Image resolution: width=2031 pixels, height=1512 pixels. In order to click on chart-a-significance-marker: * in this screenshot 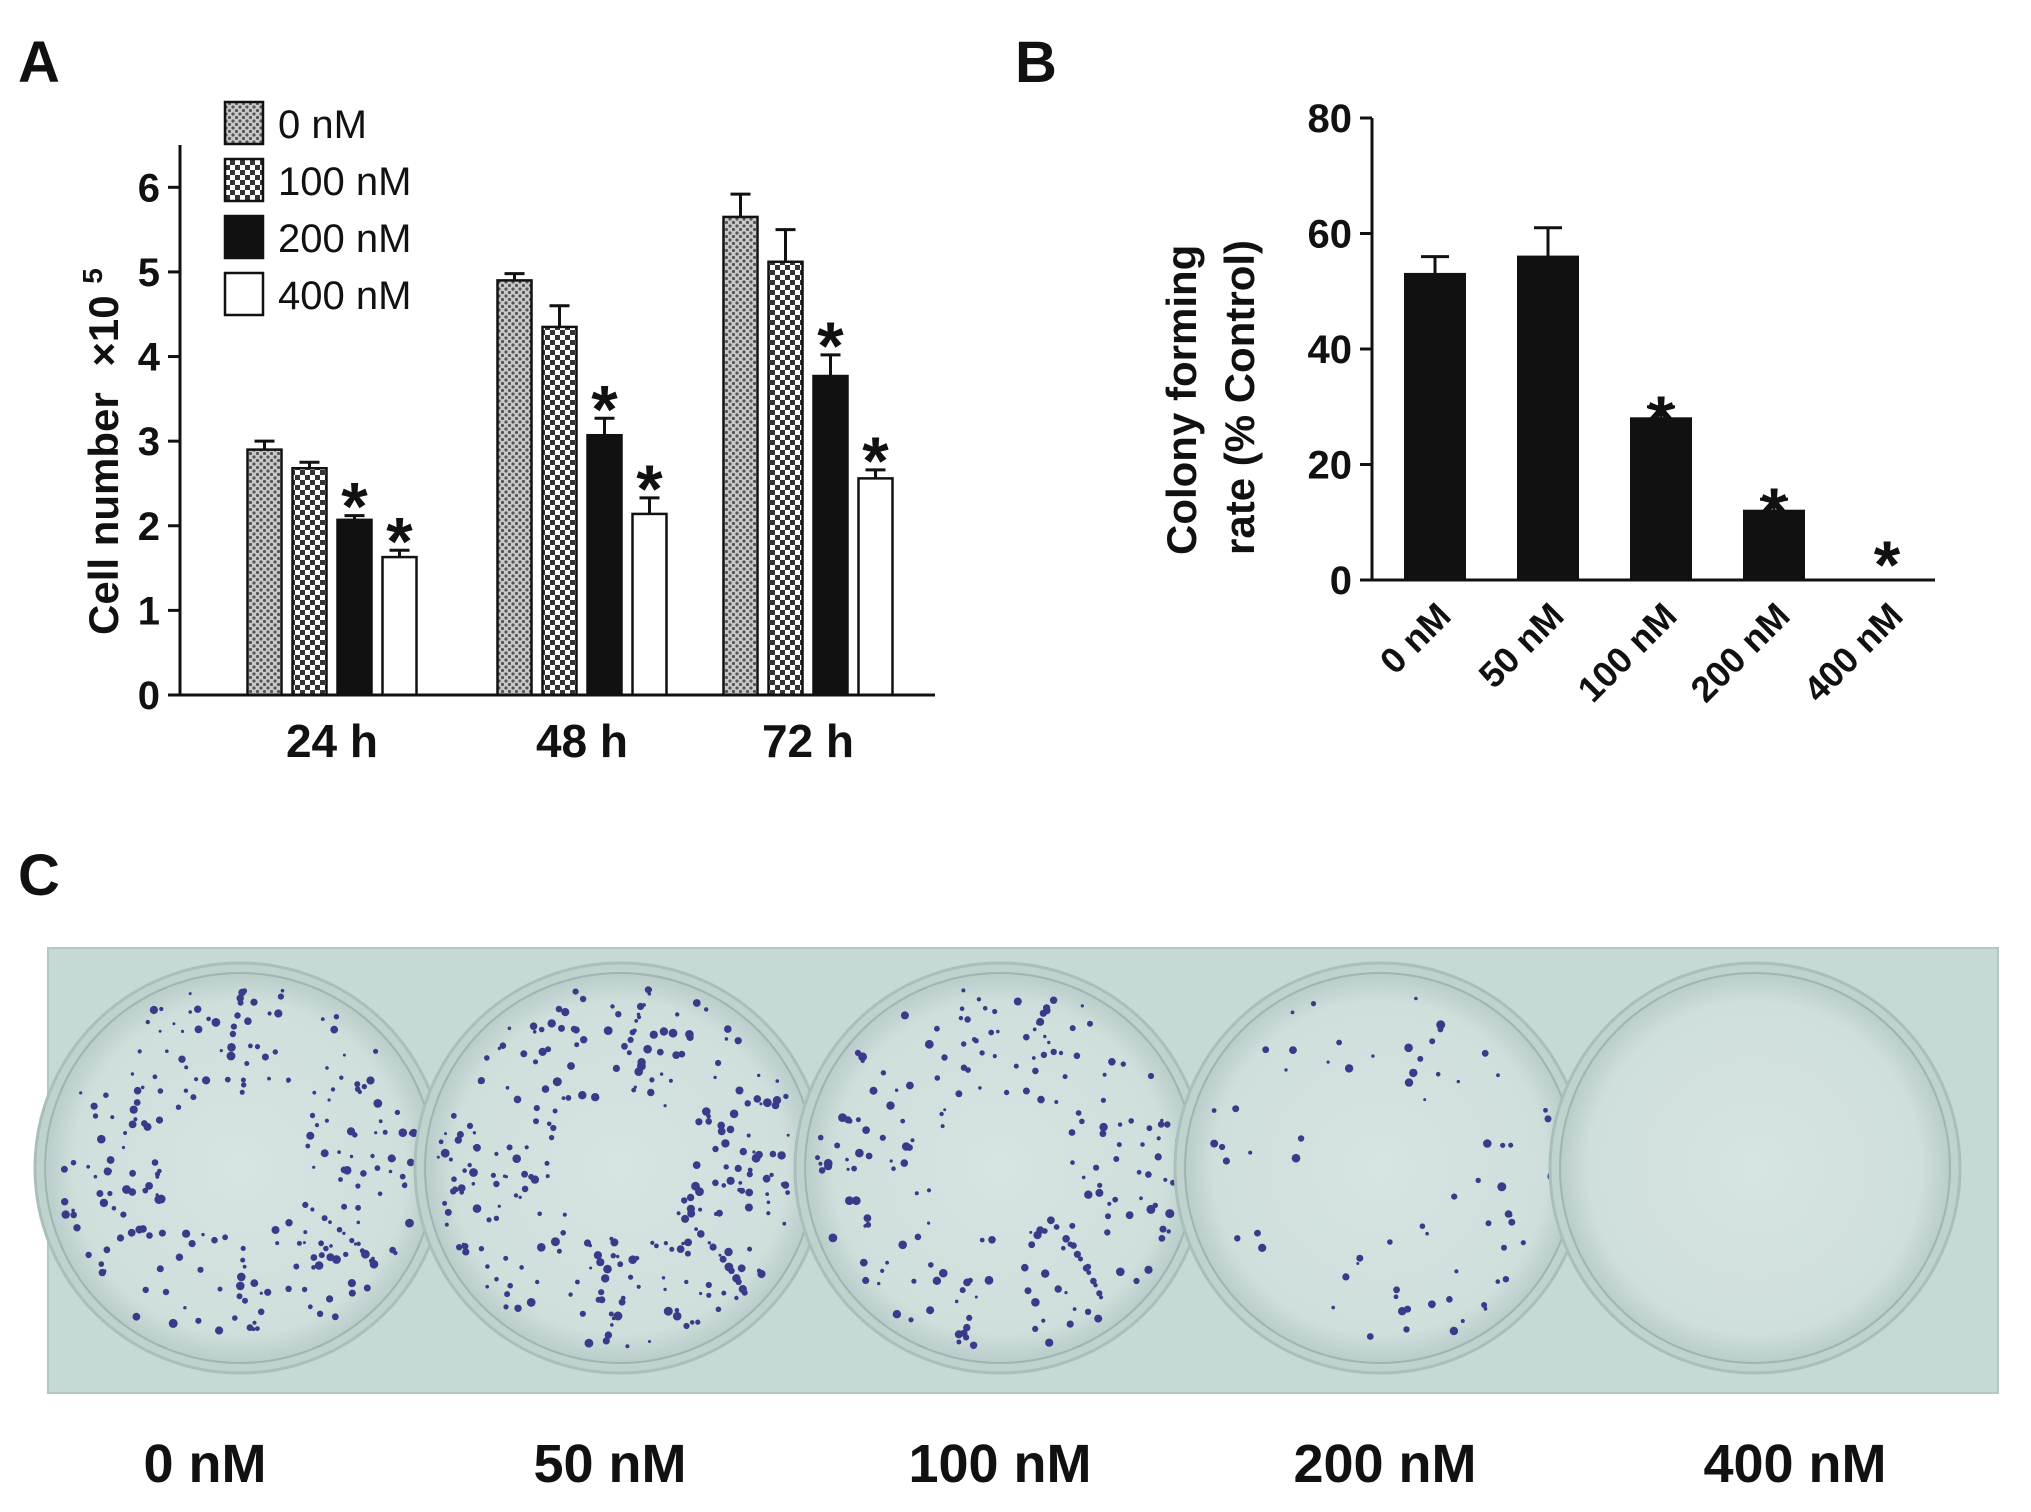, I will do `click(830, 346)`.